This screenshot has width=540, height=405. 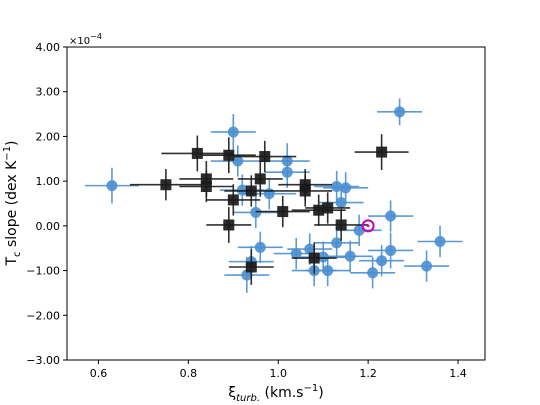 I want to click on x-tick-label: 0.6, so click(x=99, y=373).